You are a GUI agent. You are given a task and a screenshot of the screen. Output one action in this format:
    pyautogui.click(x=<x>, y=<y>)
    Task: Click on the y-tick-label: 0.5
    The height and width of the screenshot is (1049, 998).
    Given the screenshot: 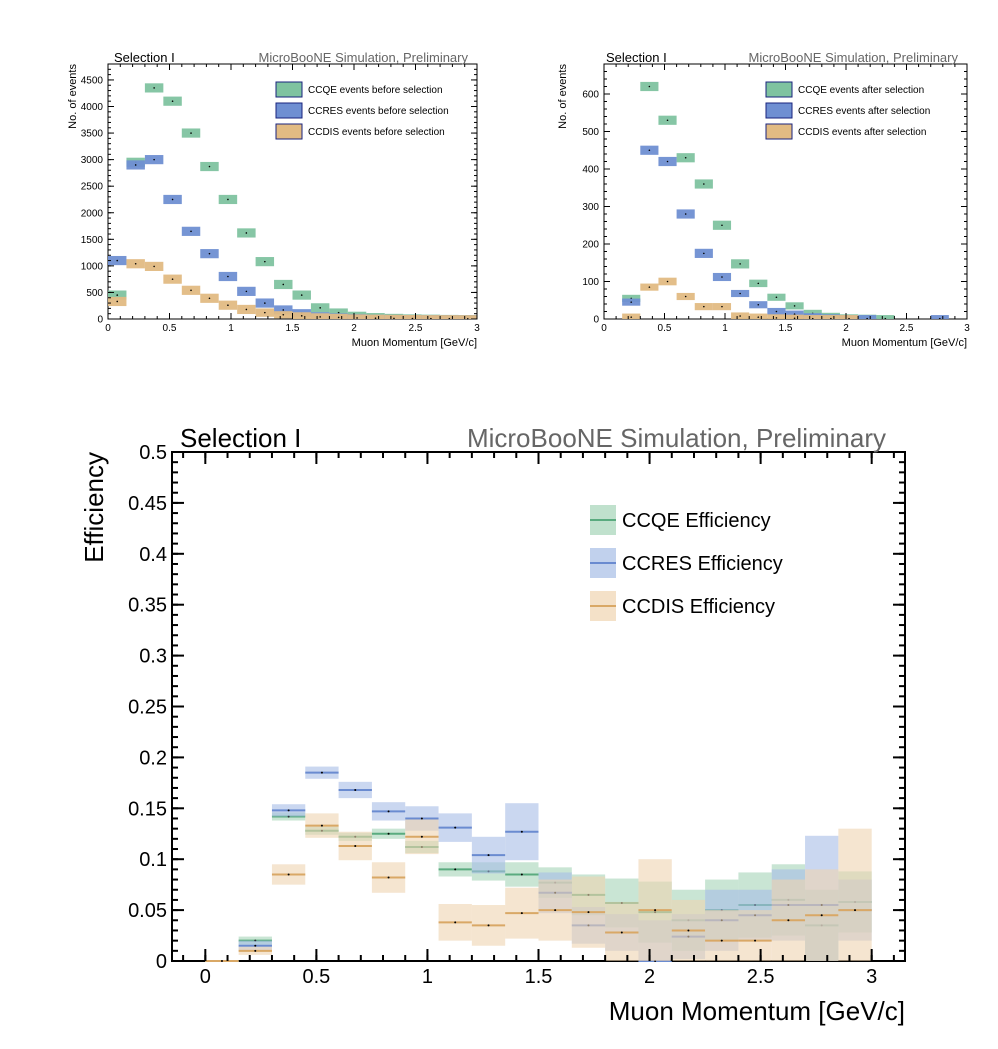 What is the action you would take?
    pyautogui.click(x=153, y=453)
    